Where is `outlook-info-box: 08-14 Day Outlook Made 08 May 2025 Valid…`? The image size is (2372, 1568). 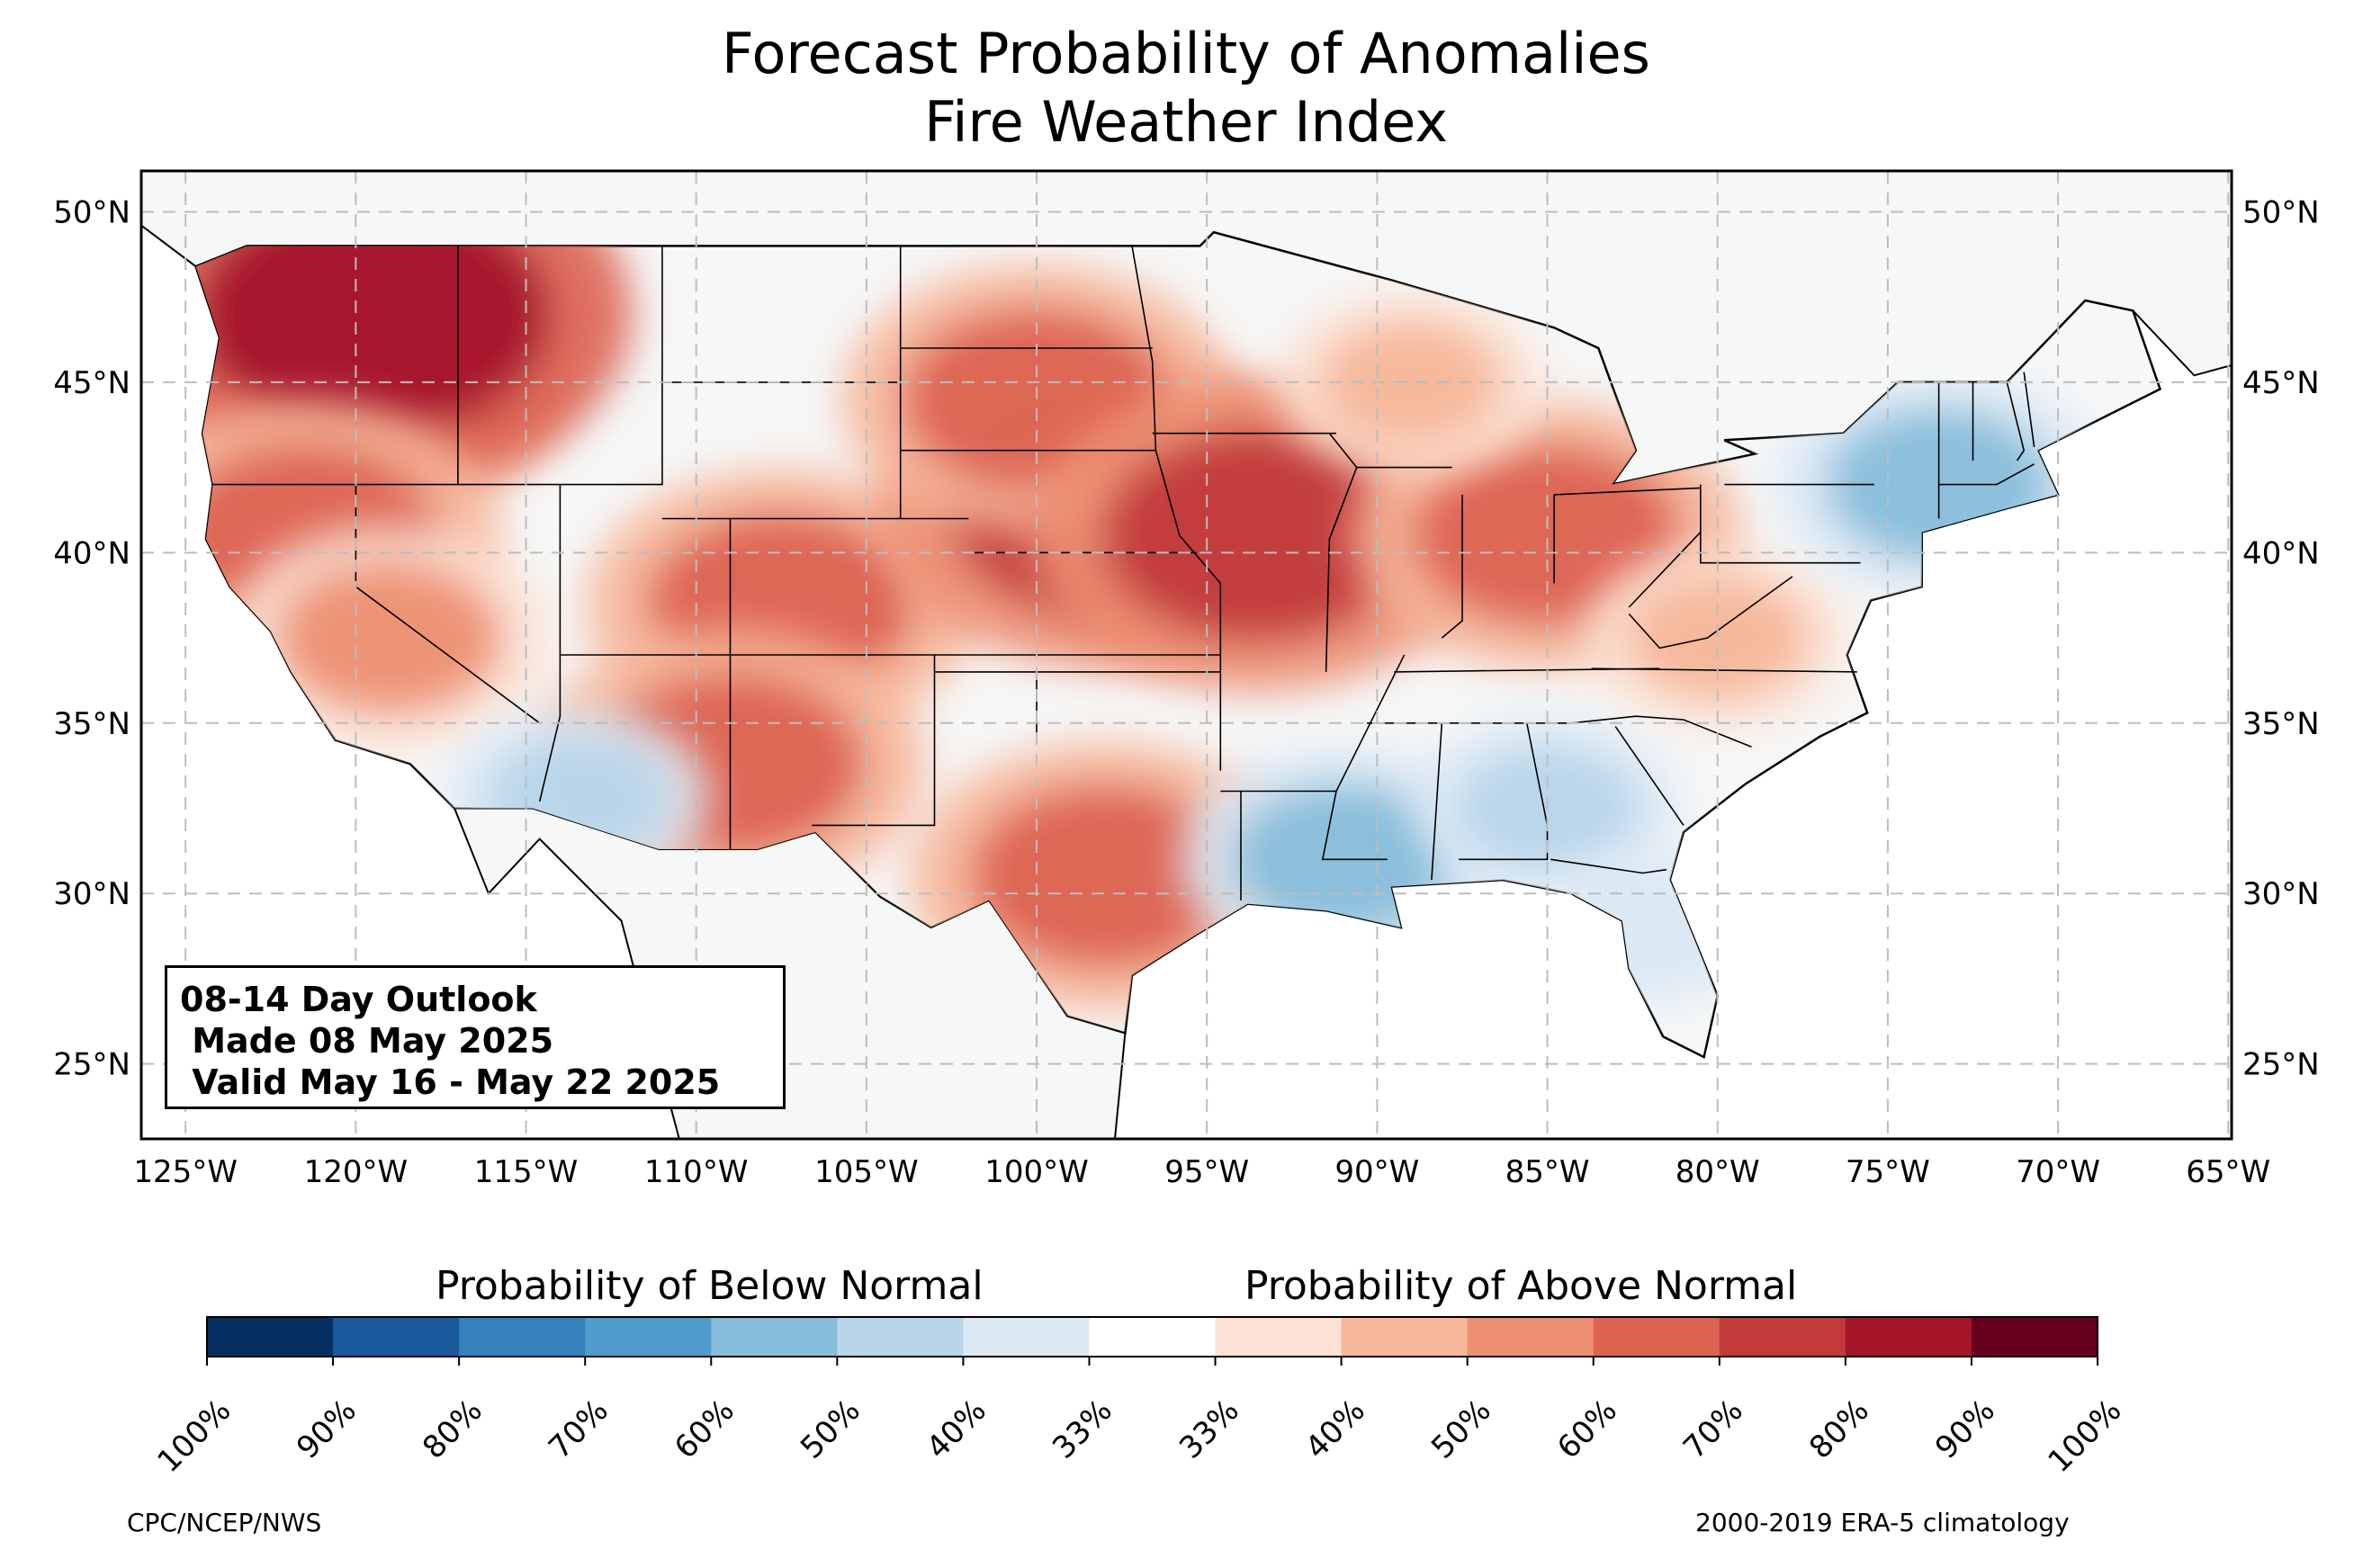
outlook-info-box: 08-14 Day Outlook Made 08 May 2025 Valid… is located at coordinates (475, 1037).